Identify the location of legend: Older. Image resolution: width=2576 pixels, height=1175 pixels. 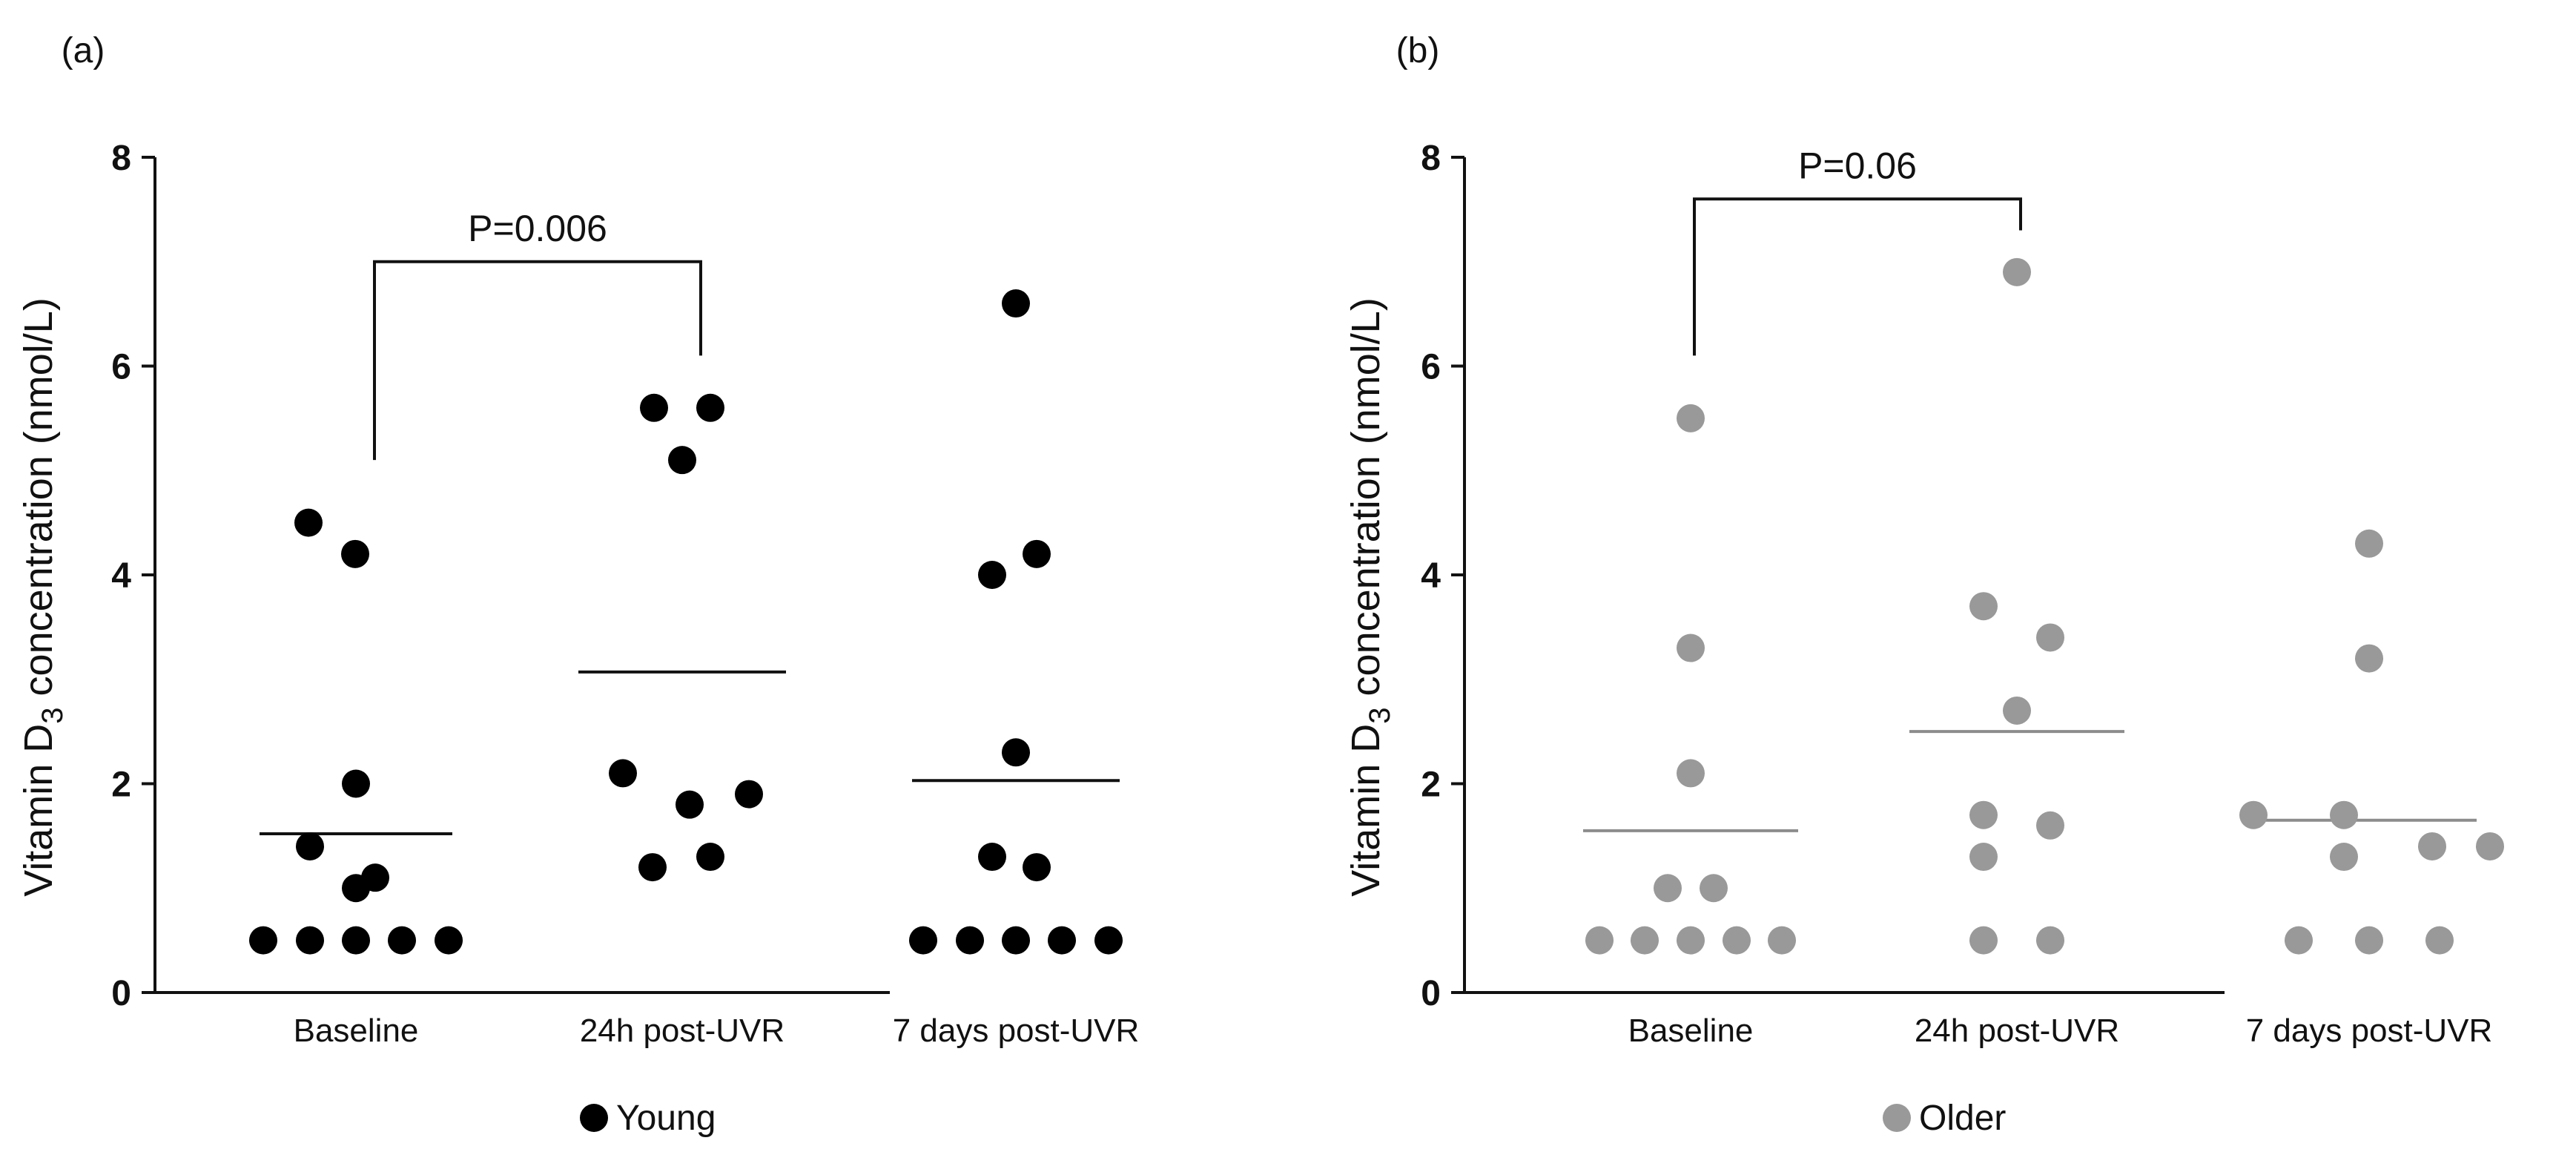
(1944, 1118).